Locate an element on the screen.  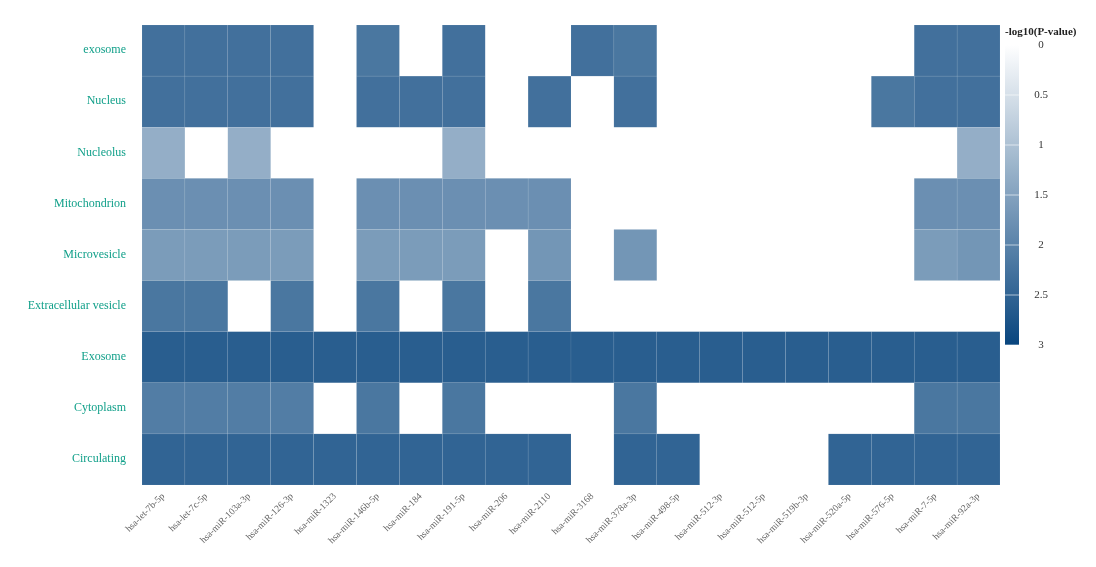
color-bar-title: -log10(P-value) is located at coordinates (1041, 31).